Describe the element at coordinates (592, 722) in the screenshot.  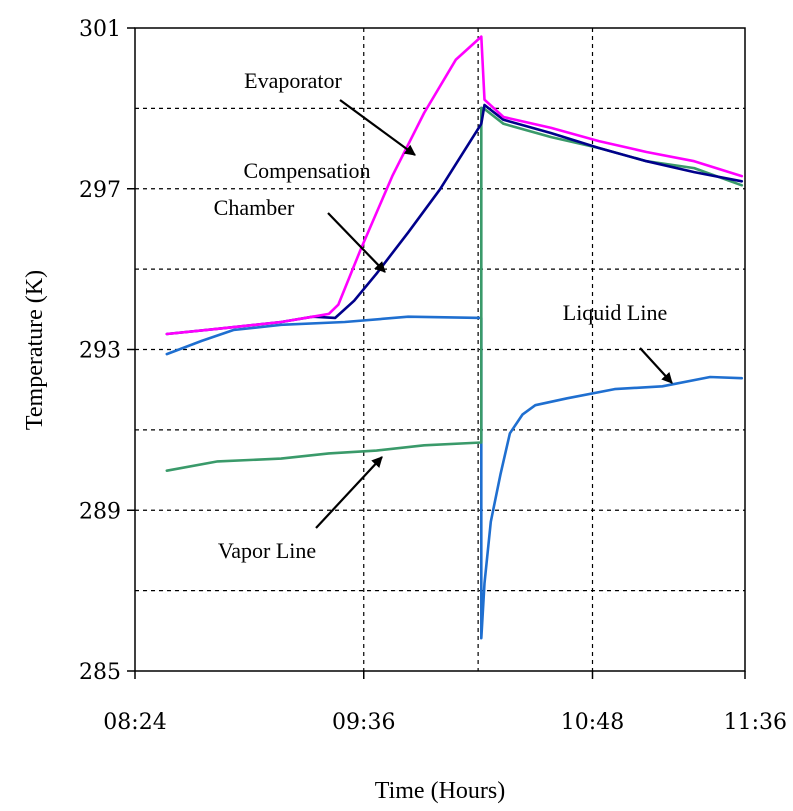
I see `x-tick-label: 10:48` at that location.